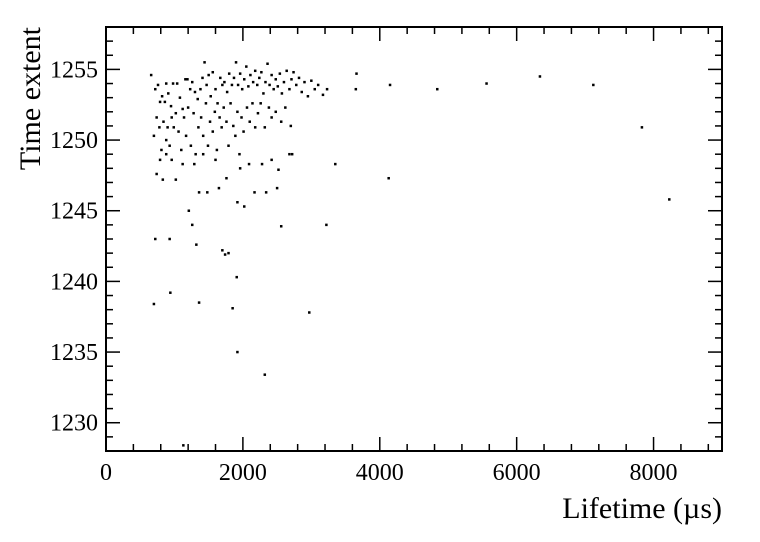 The image size is (760, 542). Describe the element at coordinates (30, 98) in the screenshot. I see `y-axis-title: Time extent` at that location.